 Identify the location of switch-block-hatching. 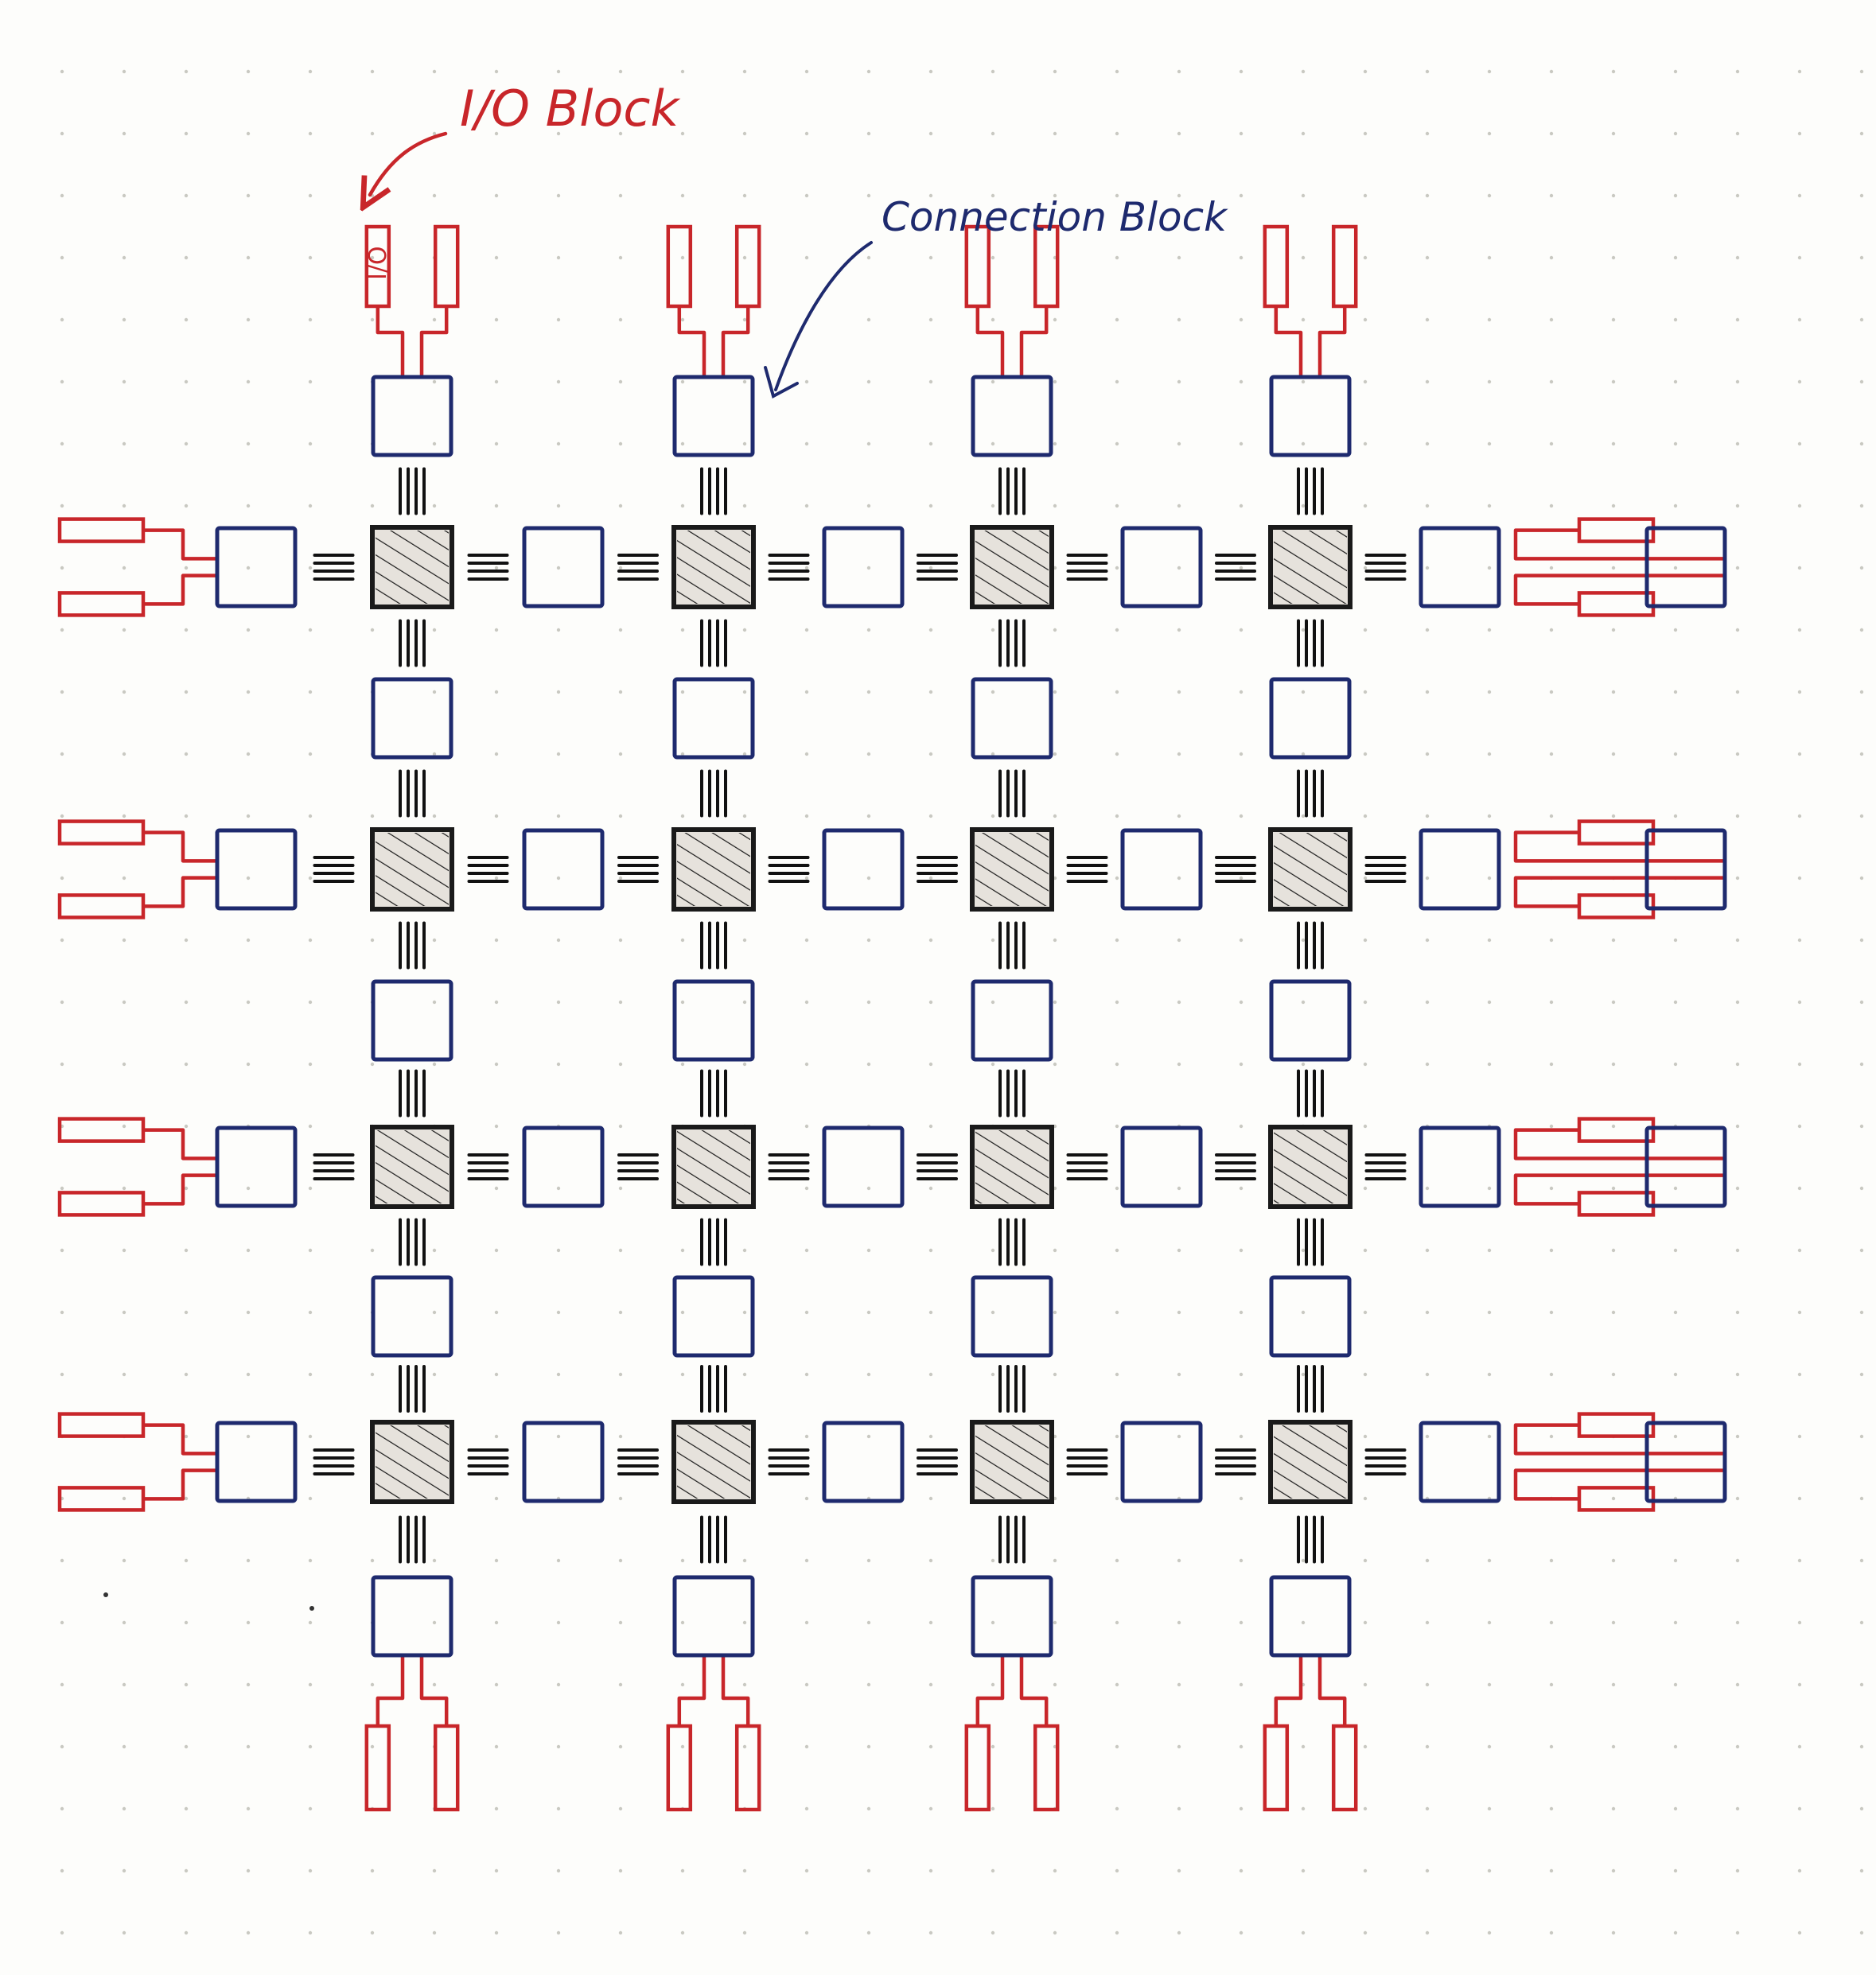
(1012, 1166).